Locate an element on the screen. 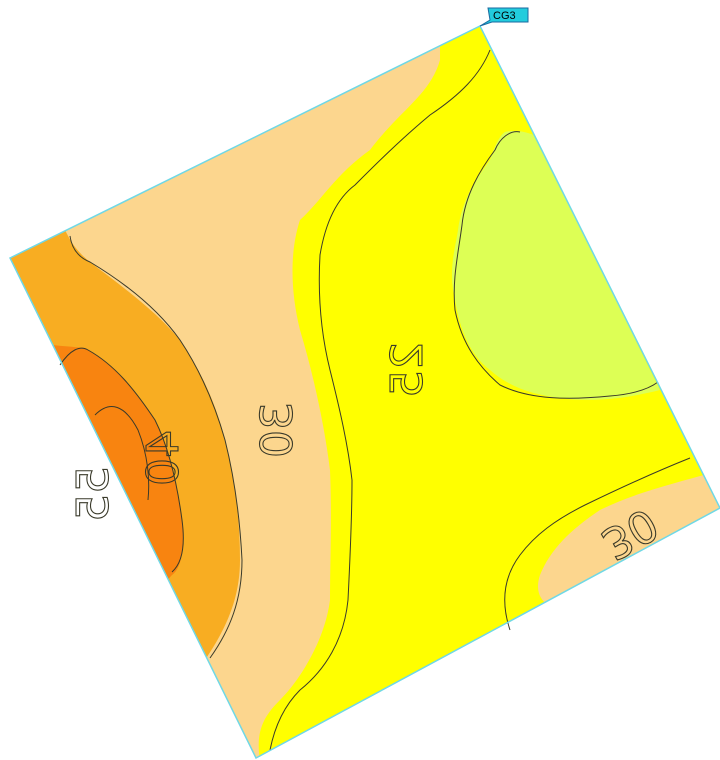  contour-label-40: 40 is located at coordinates (163, 458).